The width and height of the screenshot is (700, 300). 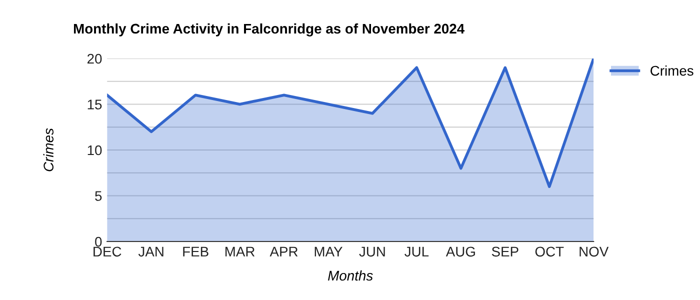 I want to click on x-tick-label: NOV, so click(x=594, y=251).